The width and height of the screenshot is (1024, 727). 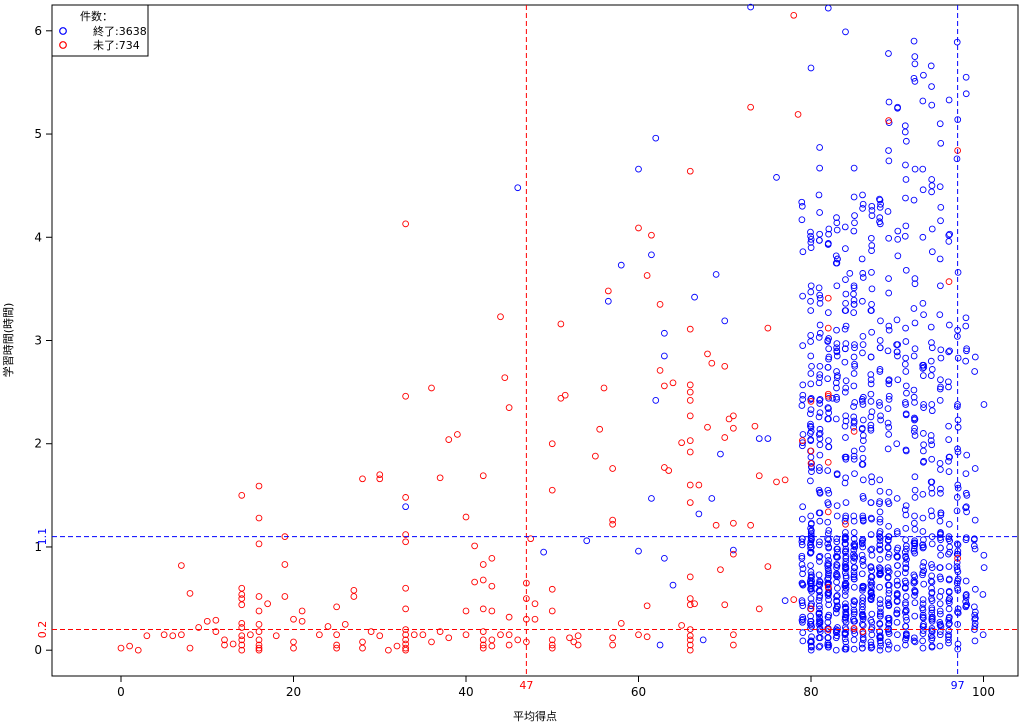 What do you see at coordinates (63, 45) in the screenshot?
I see `legend-marker-incomplete` at bounding box center [63, 45].